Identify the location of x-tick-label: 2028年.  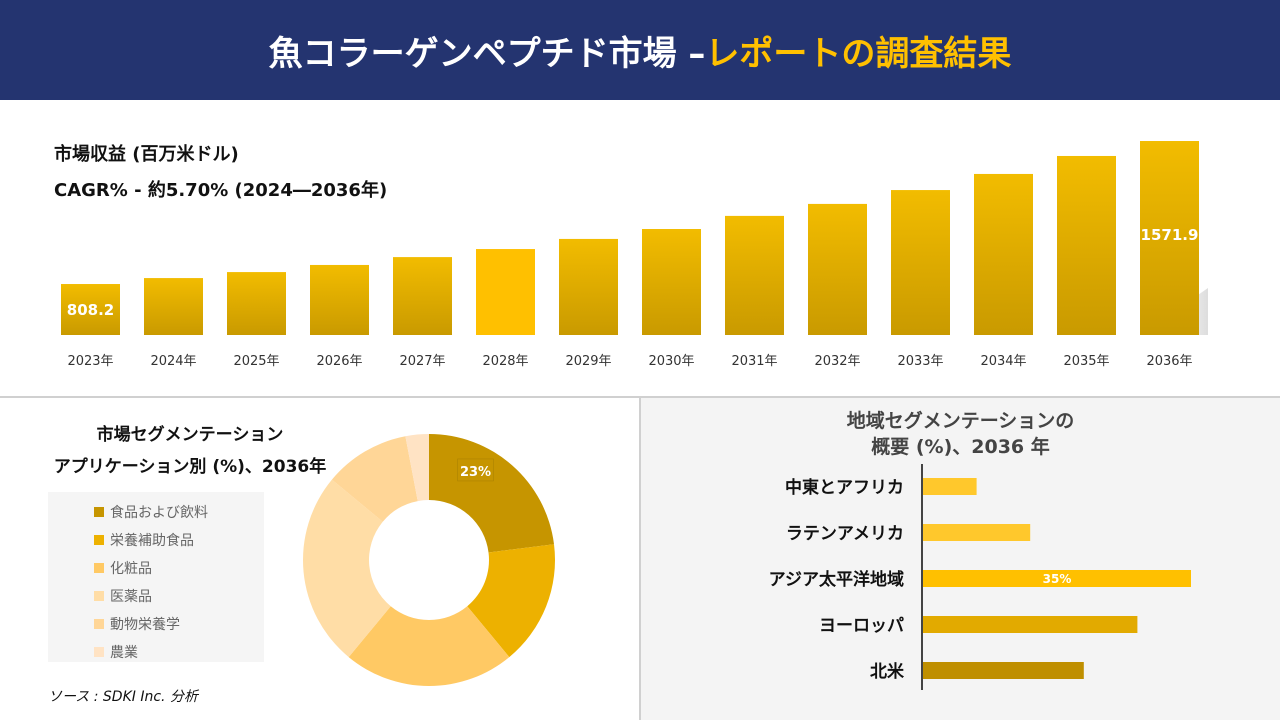
(505, 361).